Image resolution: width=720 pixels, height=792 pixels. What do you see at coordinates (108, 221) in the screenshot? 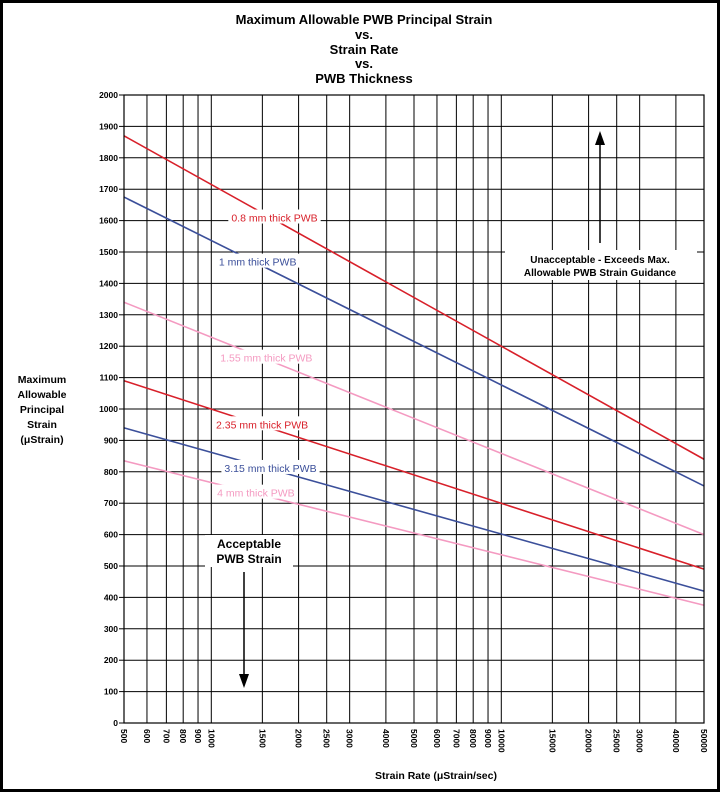
I see `y-tick-label: 1600` at bounding box center [108, 221].